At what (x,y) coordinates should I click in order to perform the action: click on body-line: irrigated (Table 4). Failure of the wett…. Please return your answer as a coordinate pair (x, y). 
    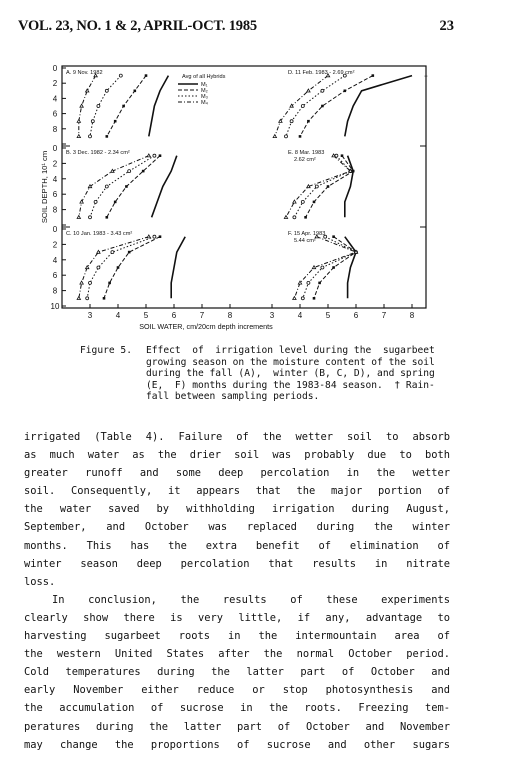
    Looking at the image, I should click on (237, 437).